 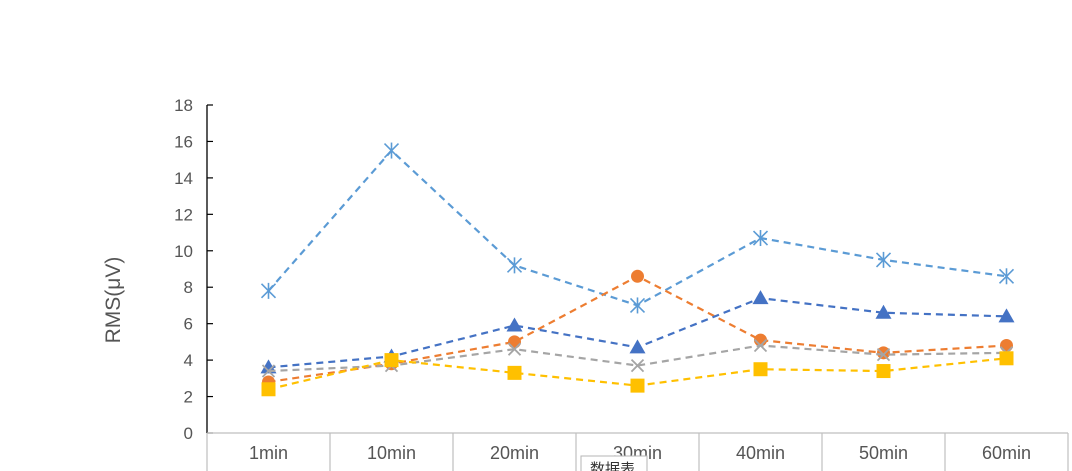 I want to click on y-tick-label: 18, so click(x=183, y=105).